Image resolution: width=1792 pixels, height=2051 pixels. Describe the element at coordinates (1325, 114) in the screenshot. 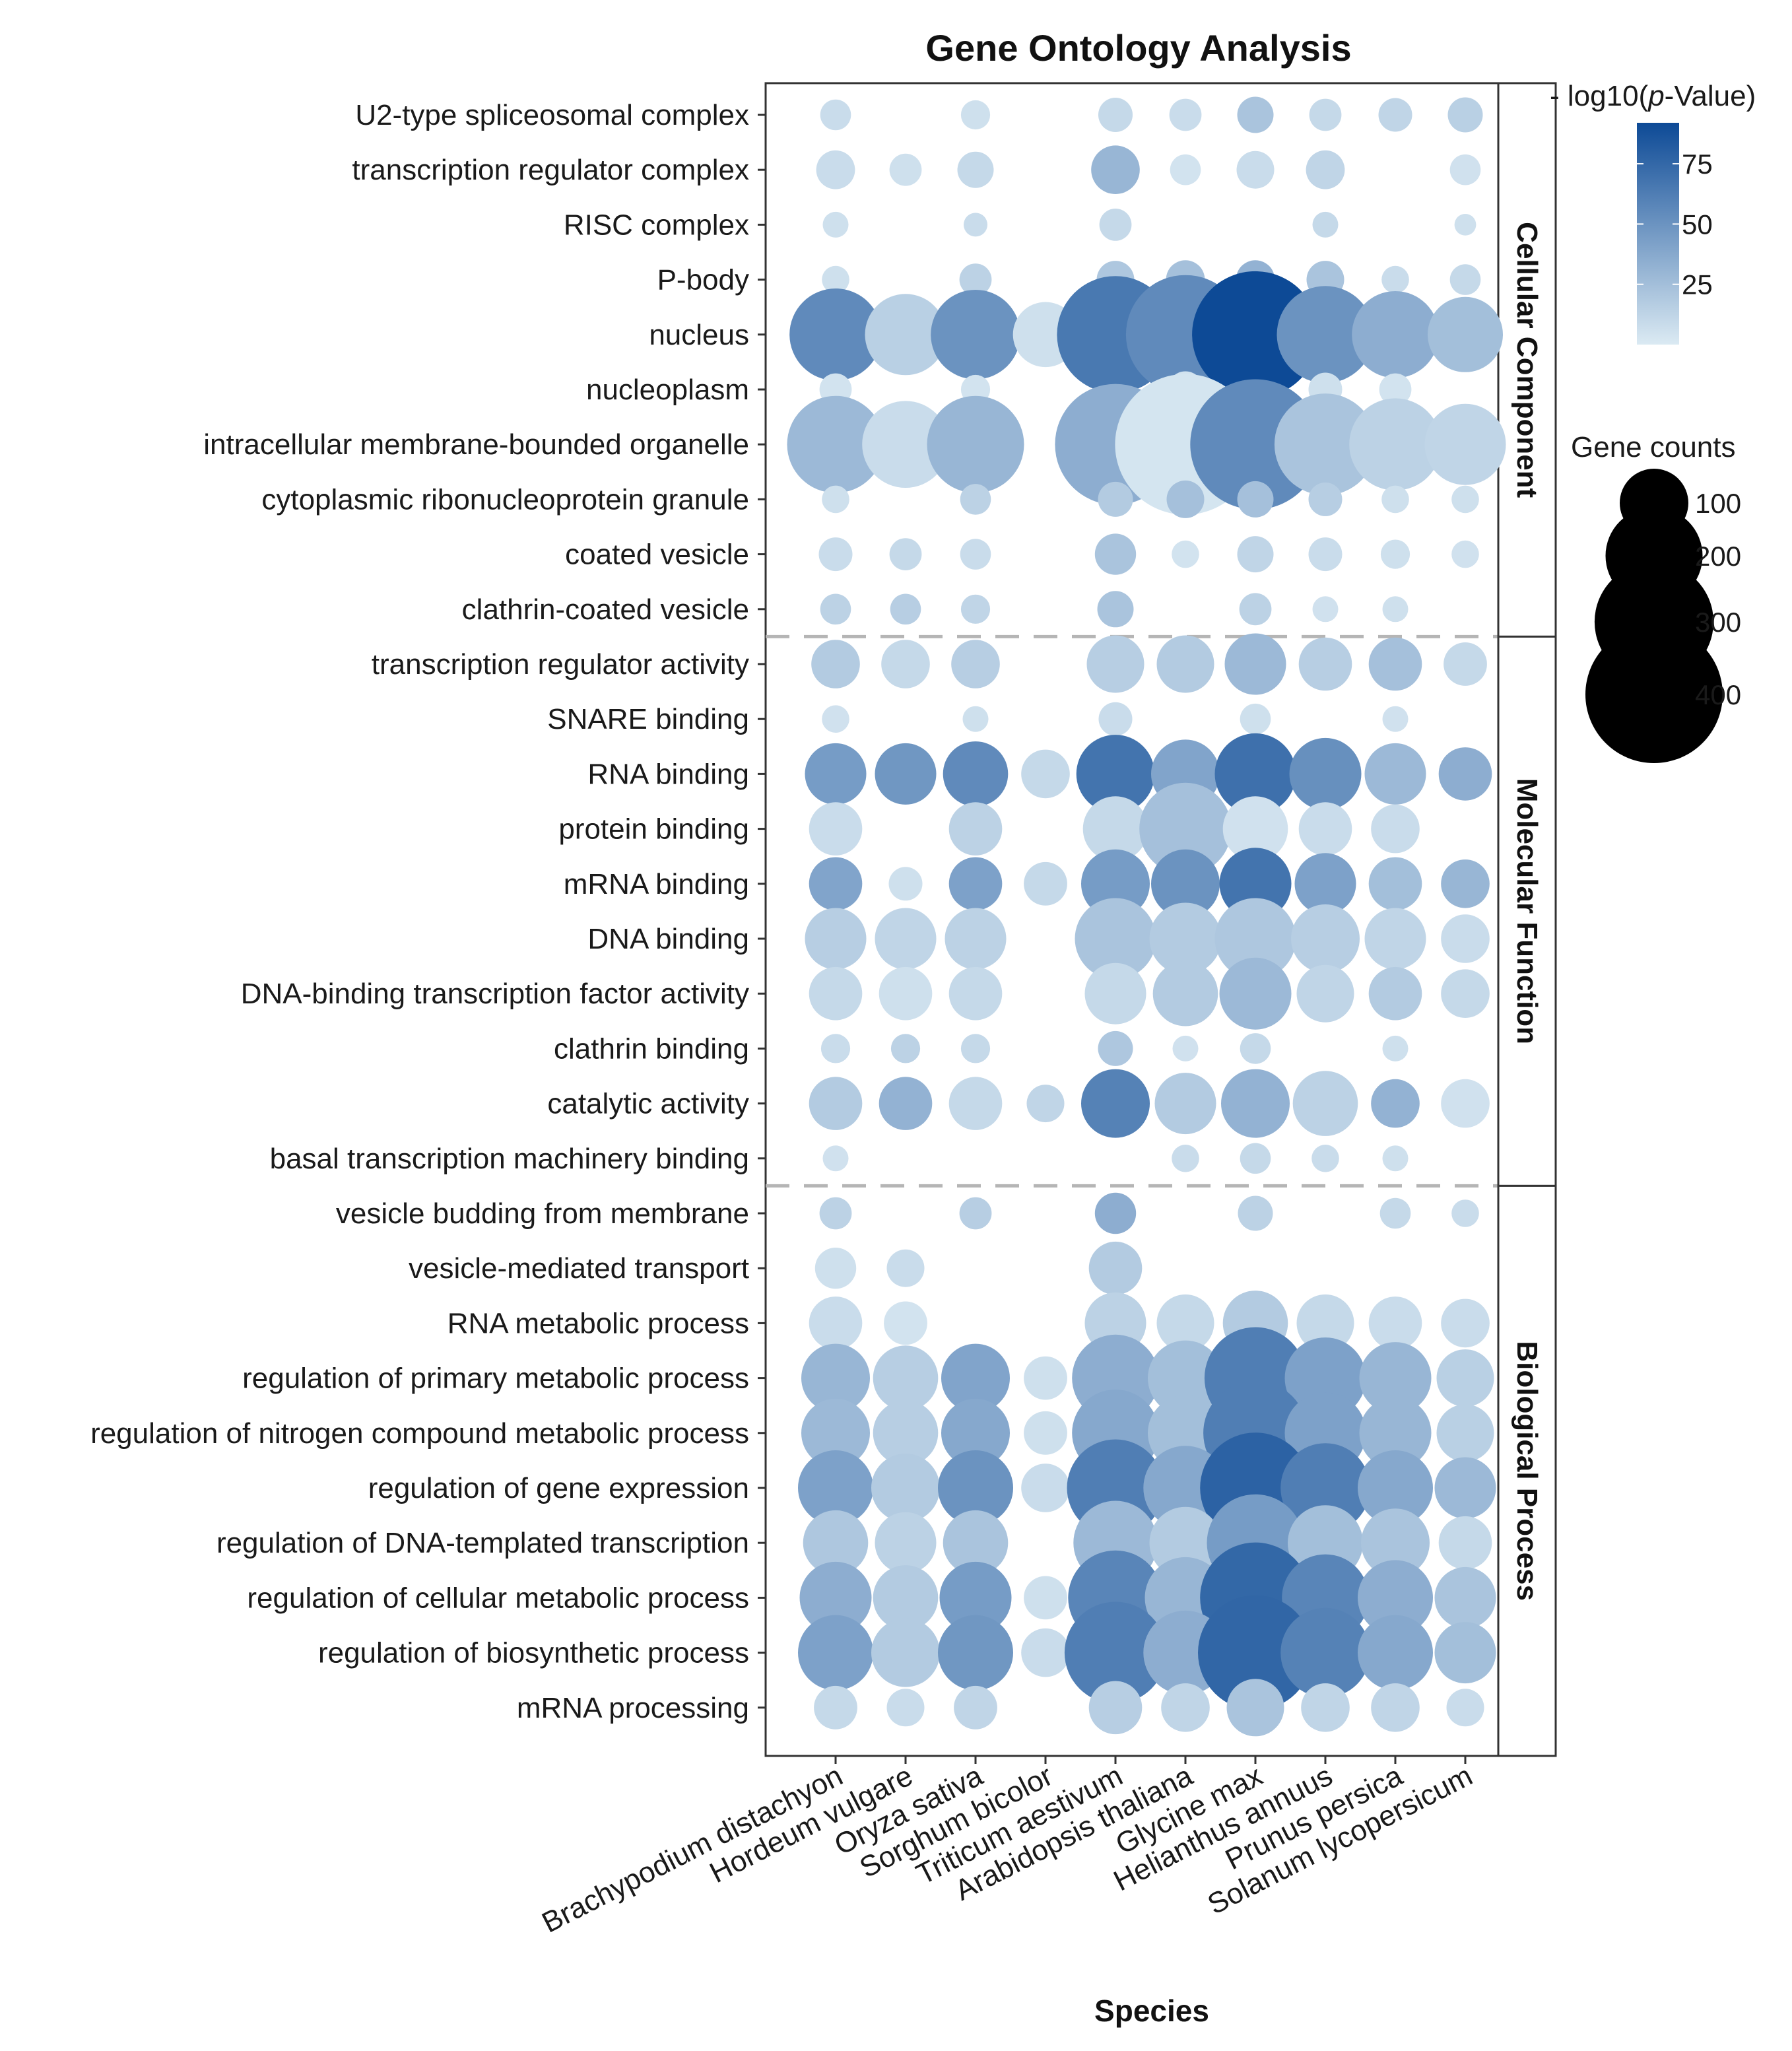

I see `dot-u2-type-spliceosomal-complex-helianthus-annuus` at that location.